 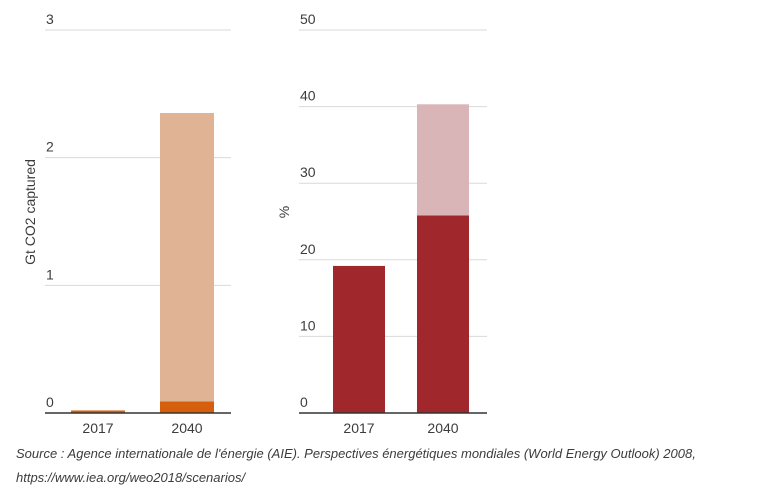 I want to click on y-tick-label-2-0: 0, so click(x=304, y=402).